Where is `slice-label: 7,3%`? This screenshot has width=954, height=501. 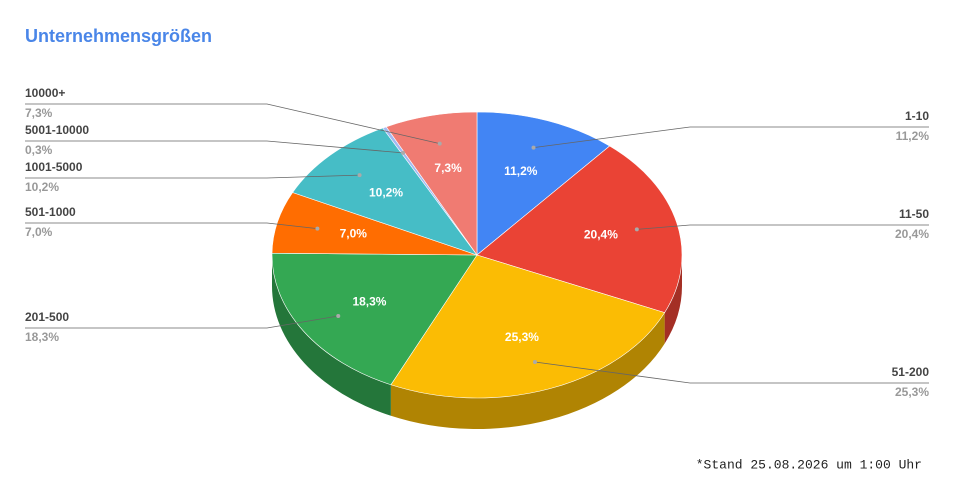
slice-label: 7,3% is located at coordinates (448, 168).